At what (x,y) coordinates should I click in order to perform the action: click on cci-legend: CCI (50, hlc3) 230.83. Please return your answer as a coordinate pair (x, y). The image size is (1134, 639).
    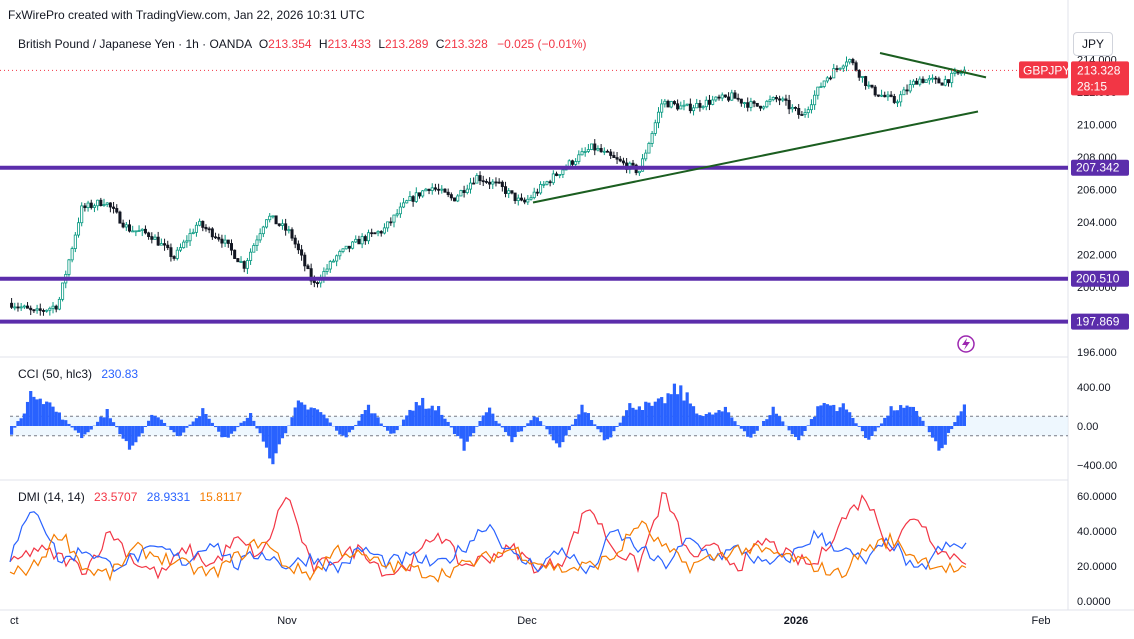
    Looking at the image, I should click on (78, 374).